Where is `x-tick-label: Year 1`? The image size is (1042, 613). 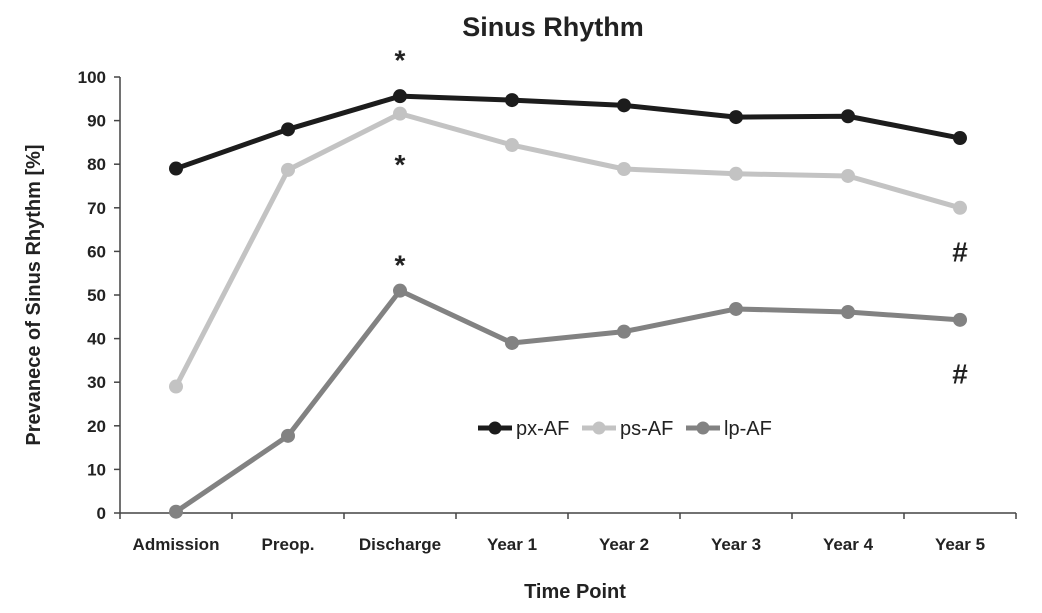 x-tick-label: Year 1 is located at coordinates (512, 544).